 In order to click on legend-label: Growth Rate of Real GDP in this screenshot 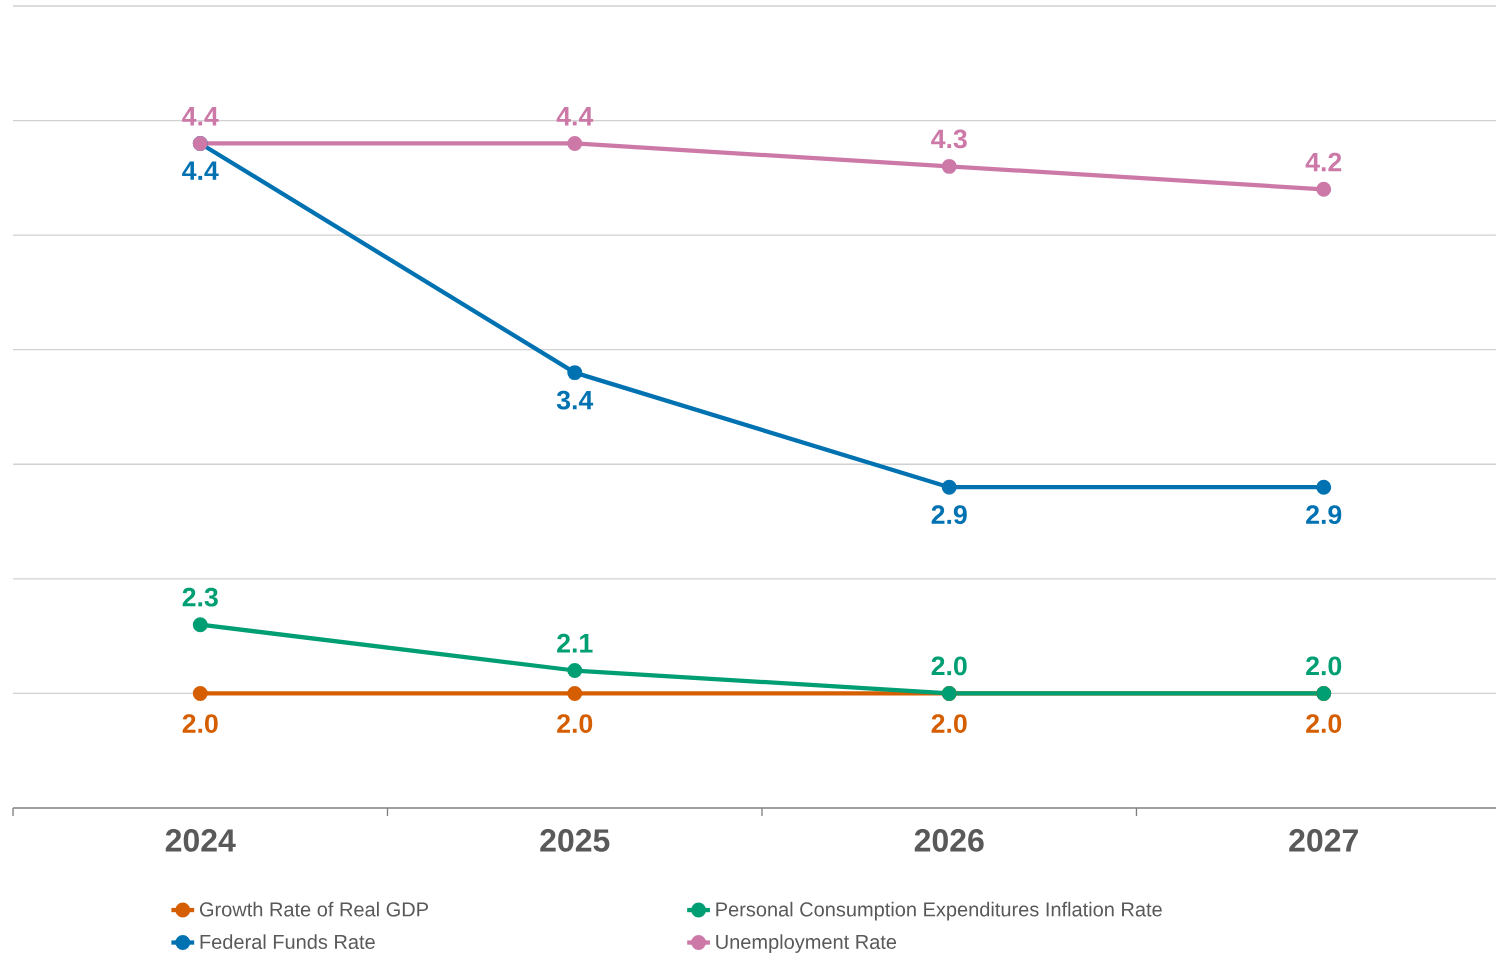, I will do `click(313, 909)`.